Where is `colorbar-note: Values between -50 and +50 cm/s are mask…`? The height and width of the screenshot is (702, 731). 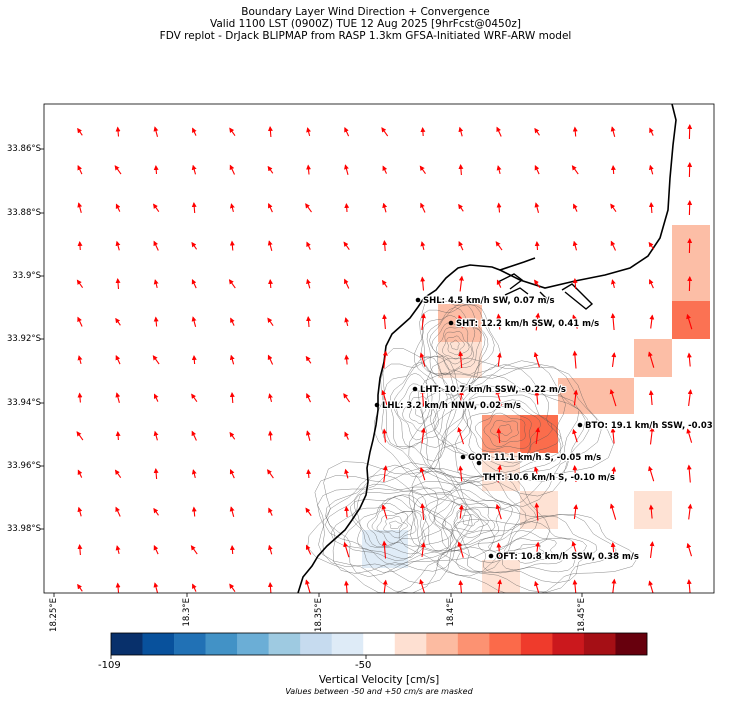 colorbar-note: Values between -50 and +50 cm/s are mask… is located at coordinates (379, 691).